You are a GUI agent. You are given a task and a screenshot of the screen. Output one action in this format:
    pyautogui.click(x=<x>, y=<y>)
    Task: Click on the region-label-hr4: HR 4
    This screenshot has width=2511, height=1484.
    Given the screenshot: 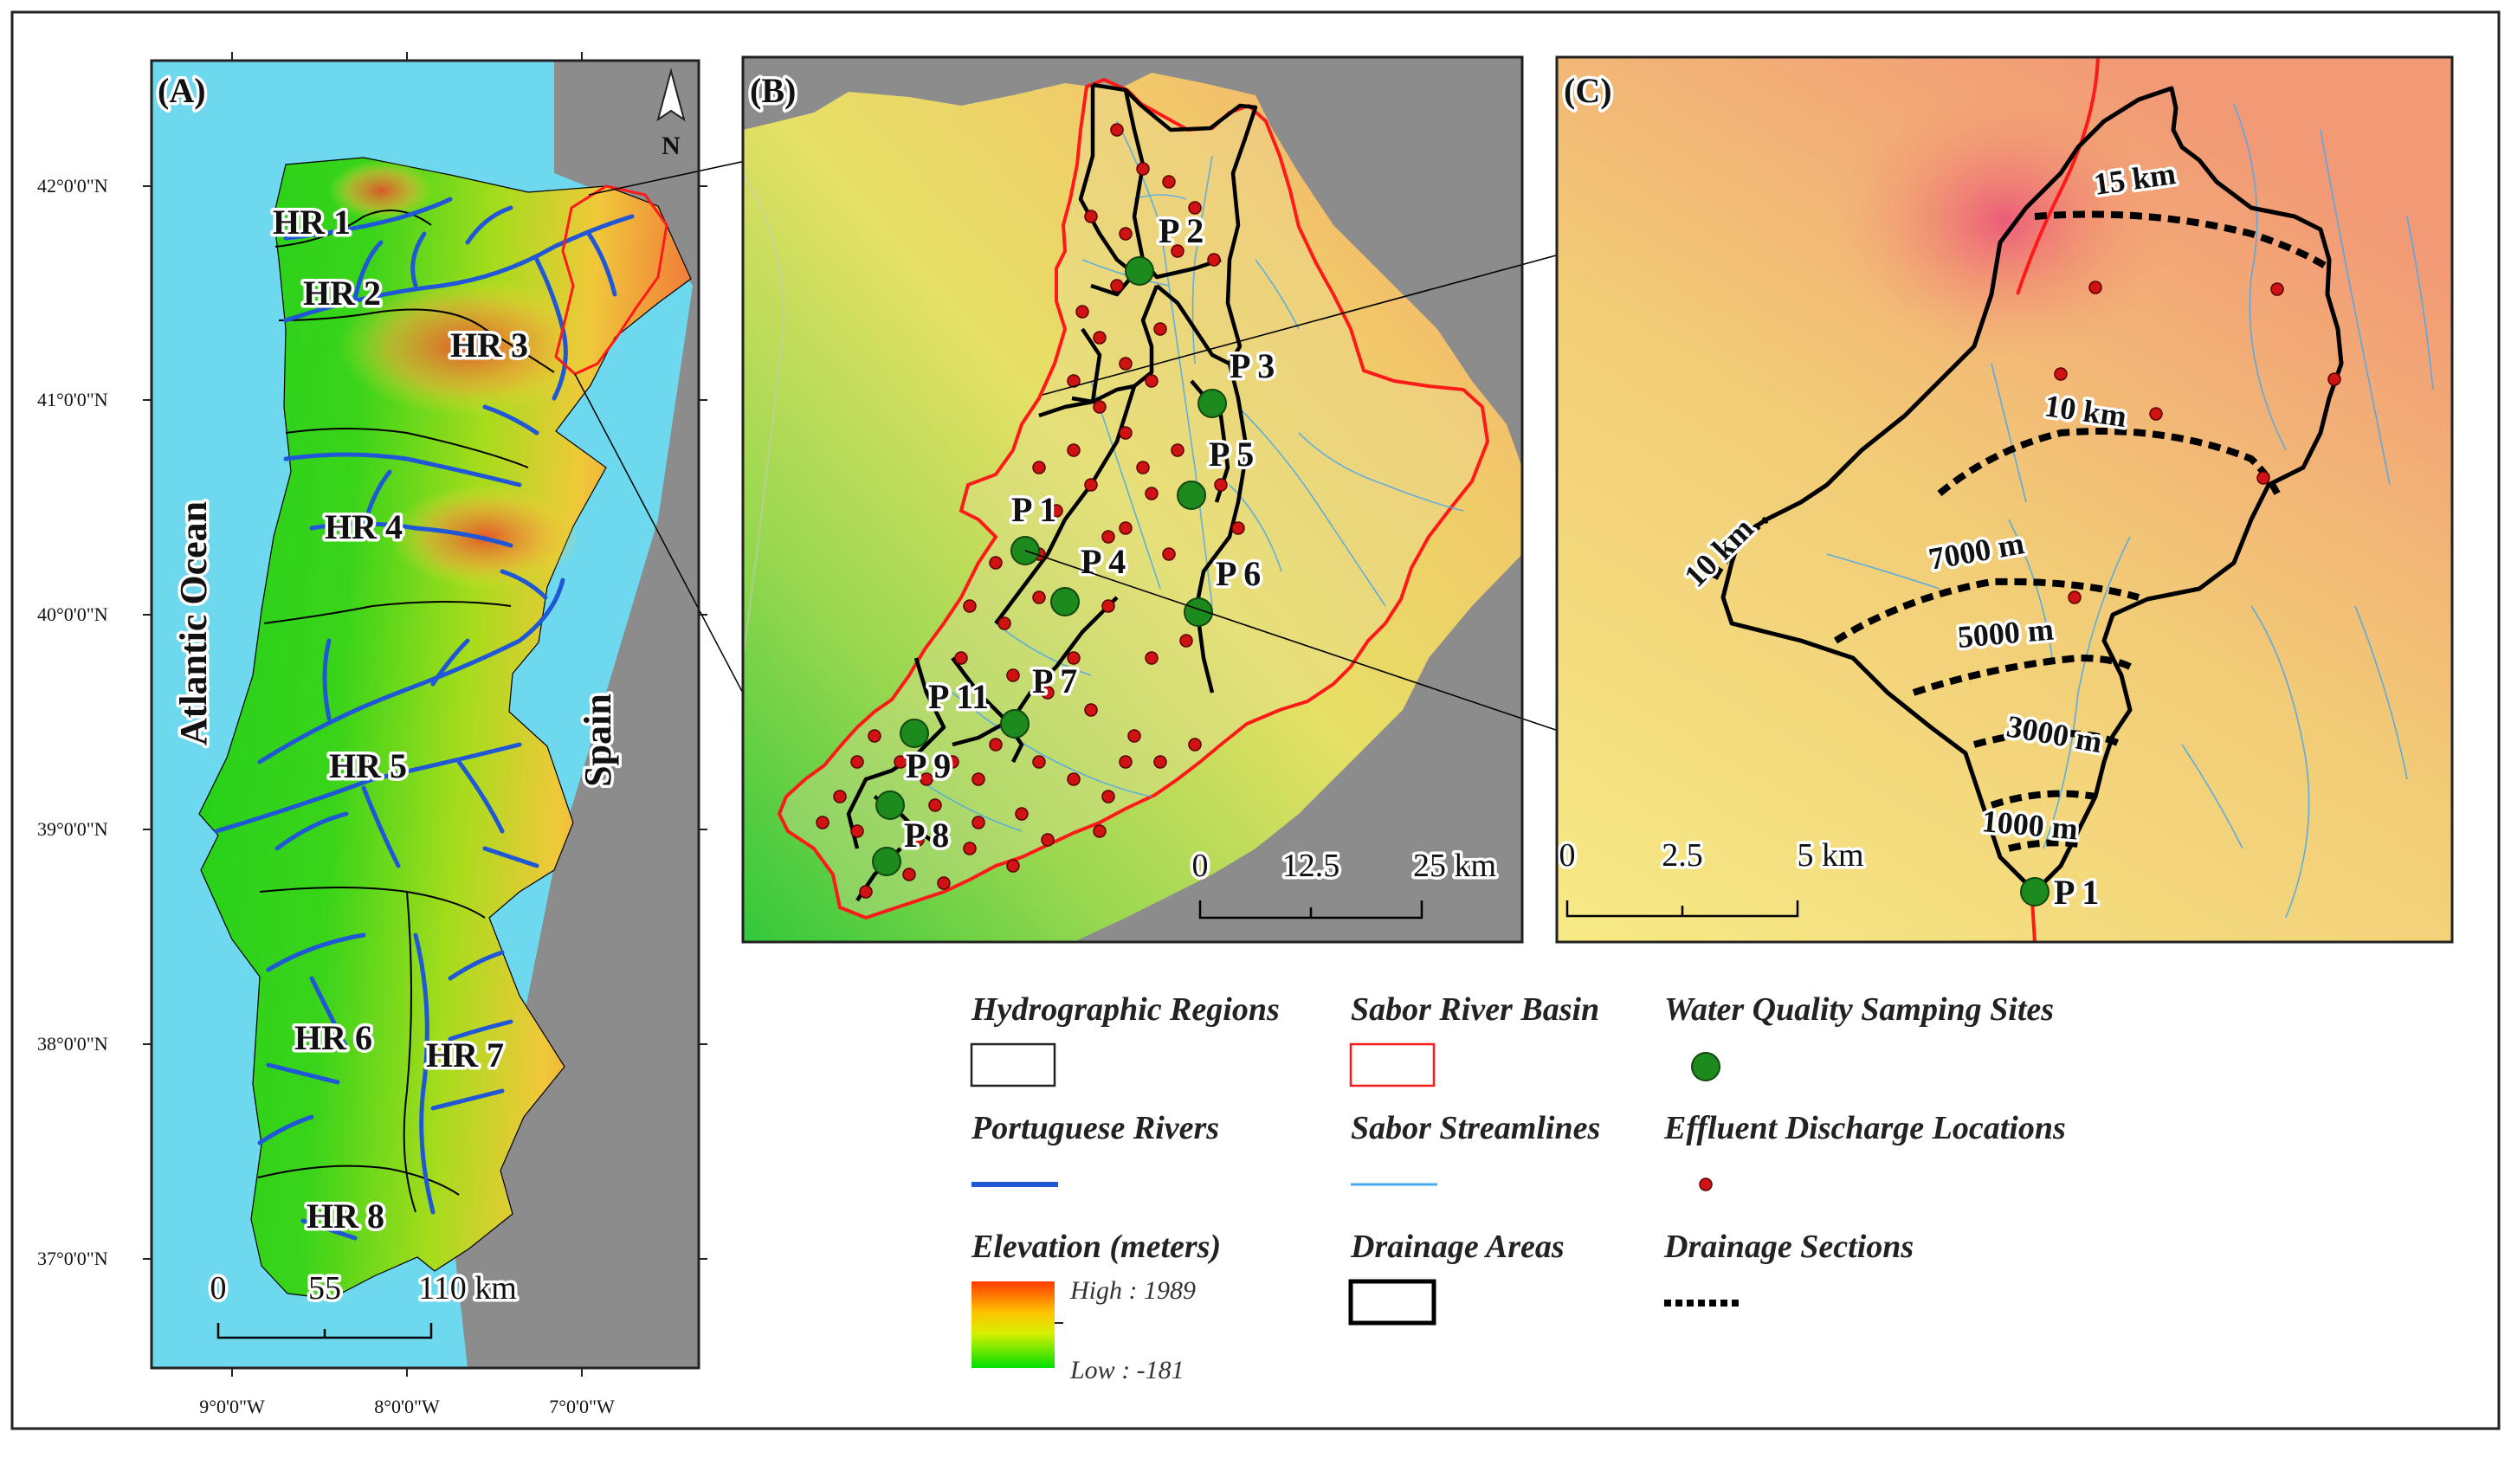 What is the action you would take?
    pyautogui.click(x=364, y=526)
    